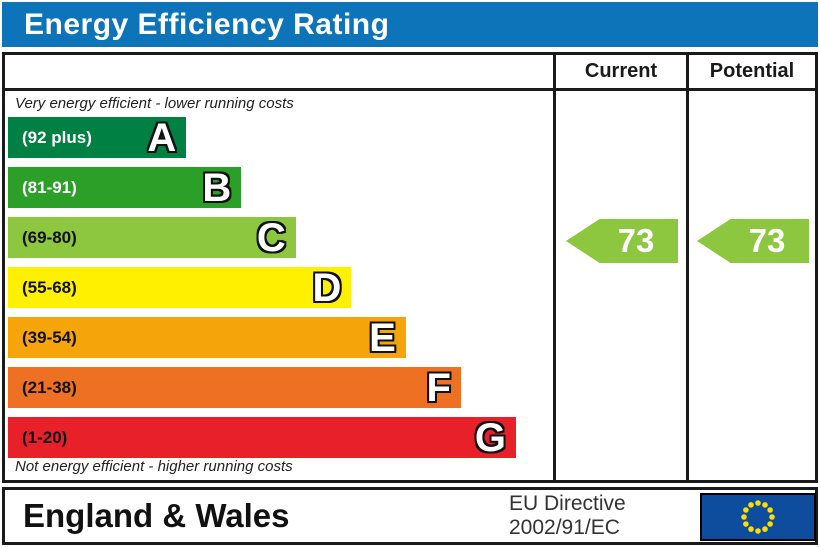  What do you see at coordinates (156, 515) in the screenshot?
I see `region-label: England & Wales` at bounding box center [156, 515].